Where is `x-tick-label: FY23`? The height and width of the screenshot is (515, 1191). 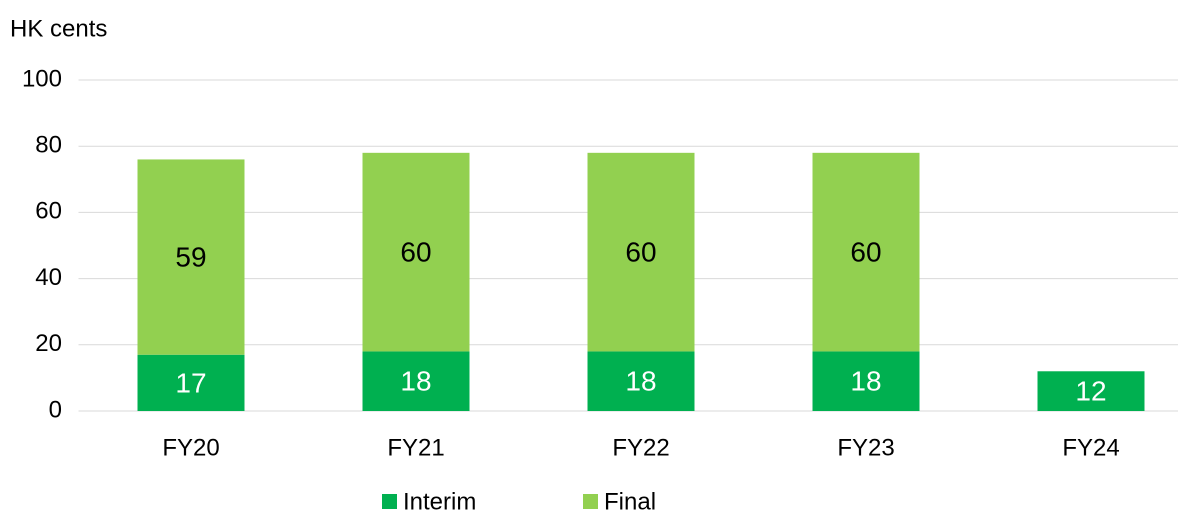 x-tick-label: FY23 is located at coordinates (865, 447).